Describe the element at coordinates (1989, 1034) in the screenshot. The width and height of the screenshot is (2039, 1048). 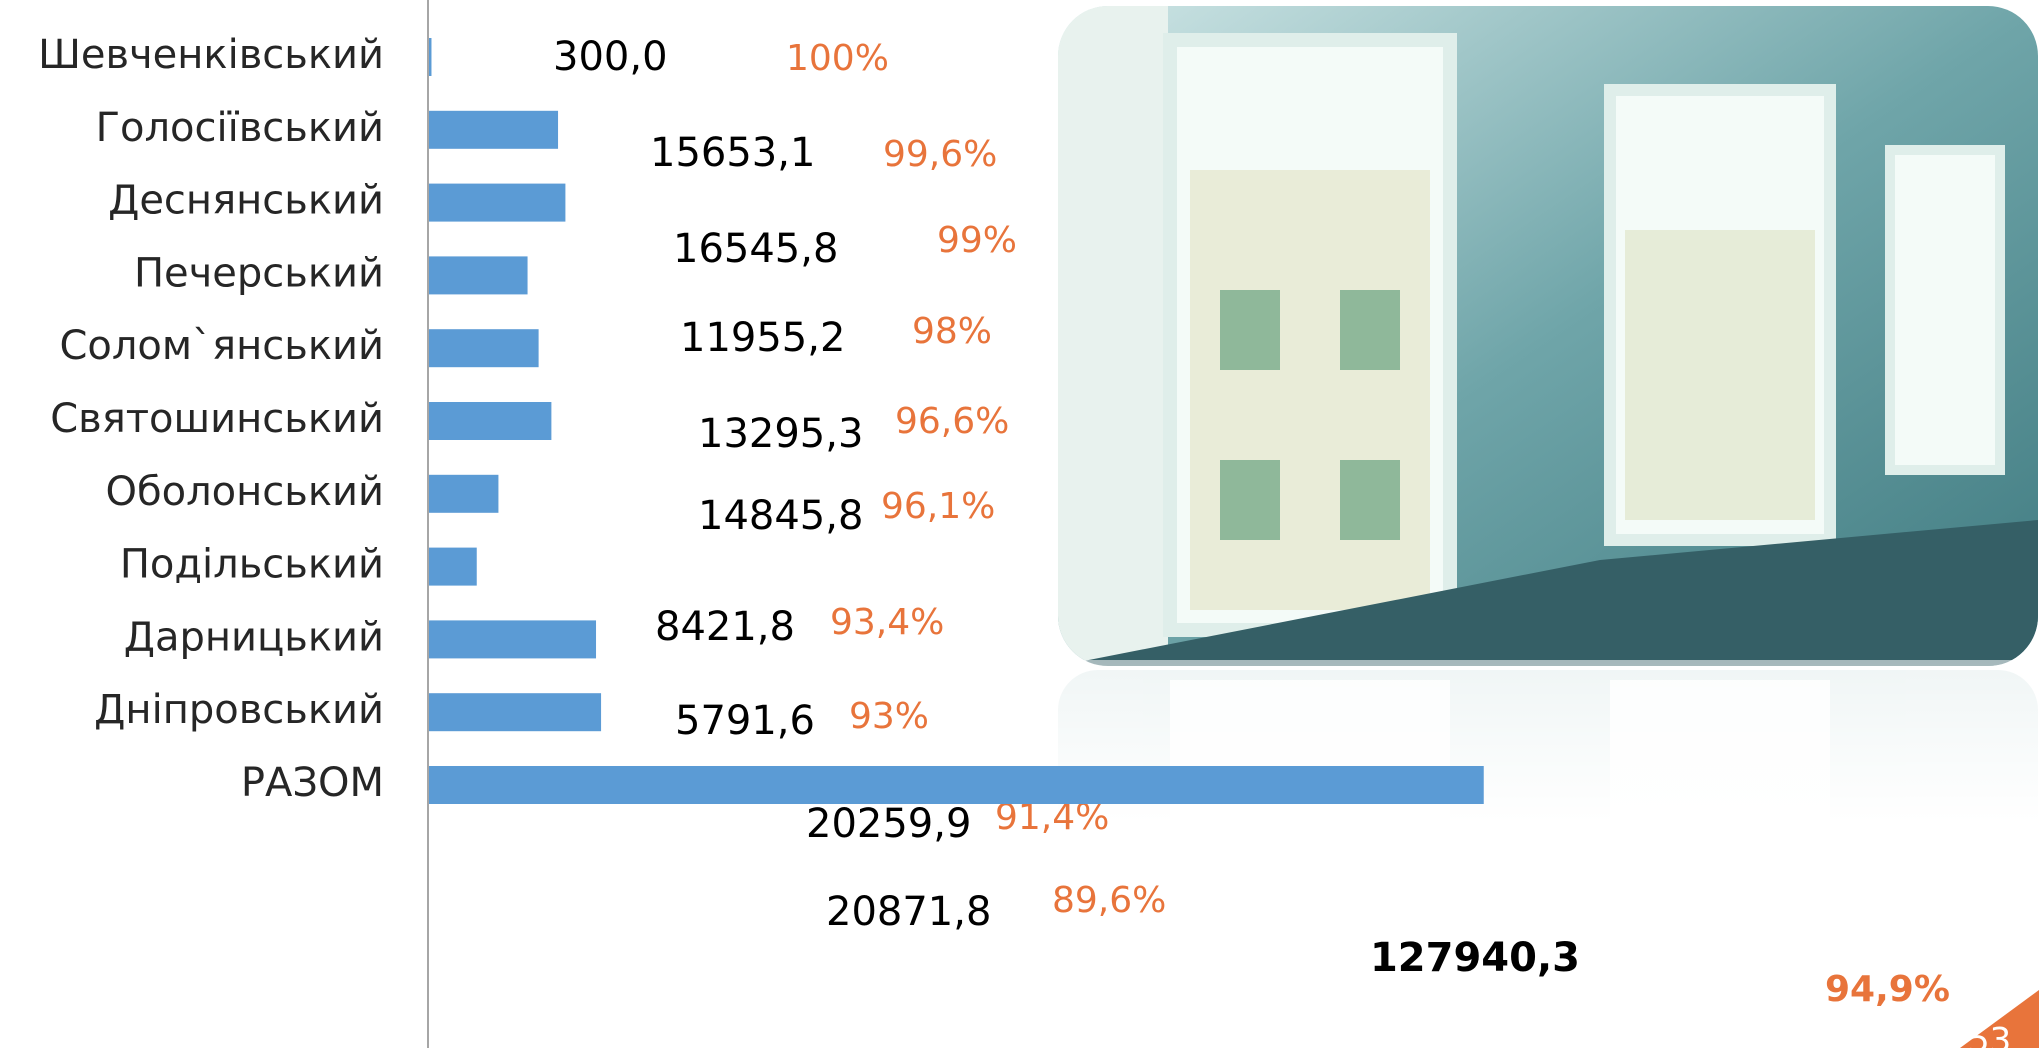
I see `page-number: 53` at that location.